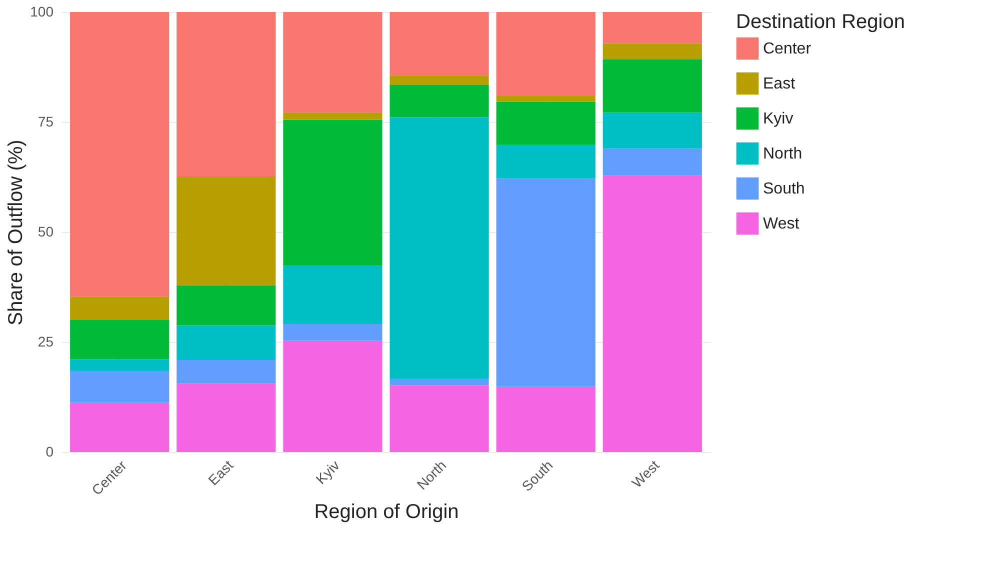 This screenshot has height=588, width=989. Describe the element at coordinates (46, 122) in the screenshot. I see `y-tick-label: 75` at that location.